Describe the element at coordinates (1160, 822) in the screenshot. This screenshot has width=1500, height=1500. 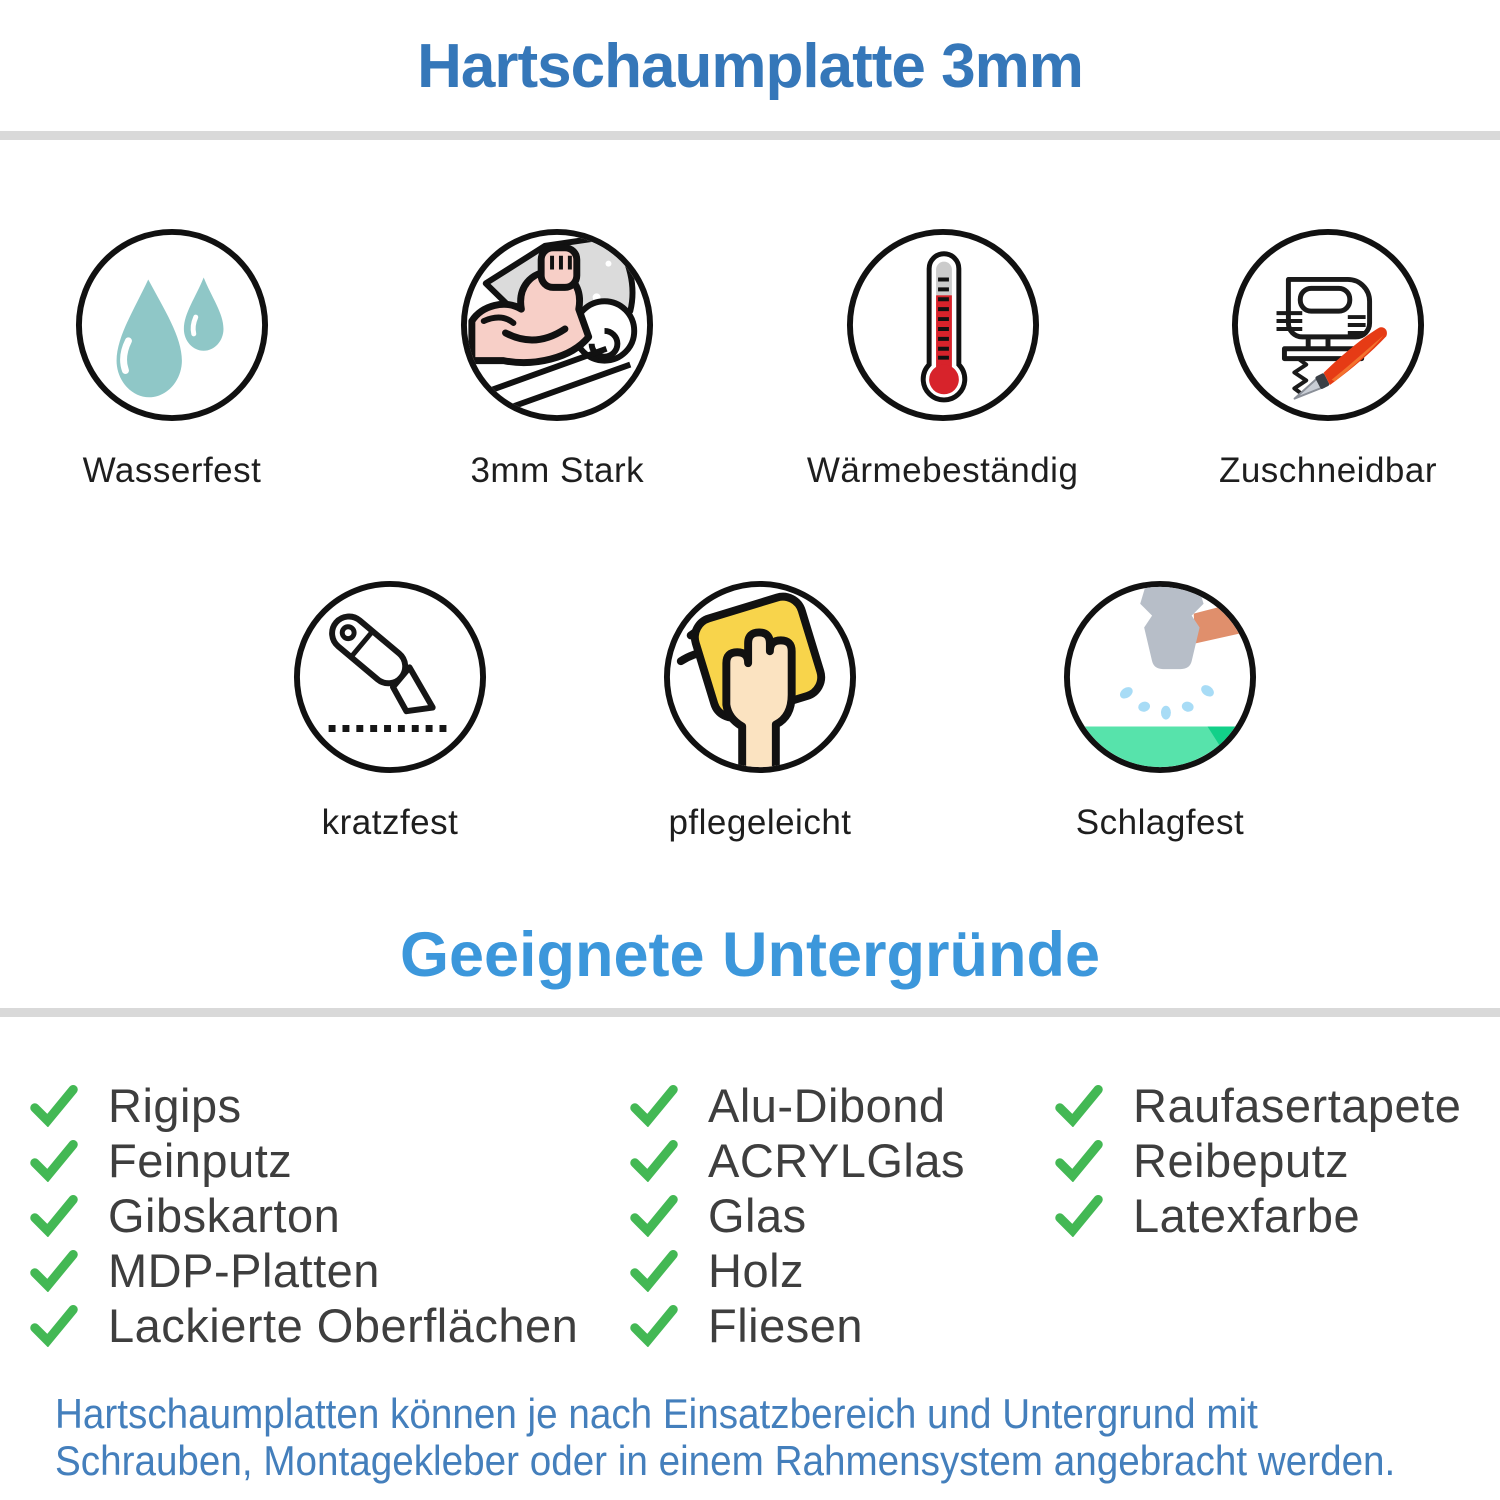
I see `feature-label: Schlagfest` at that location.